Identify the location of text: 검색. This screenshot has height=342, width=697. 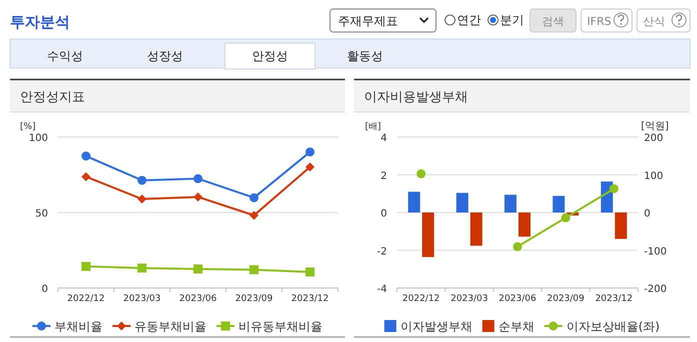
(553, 21).